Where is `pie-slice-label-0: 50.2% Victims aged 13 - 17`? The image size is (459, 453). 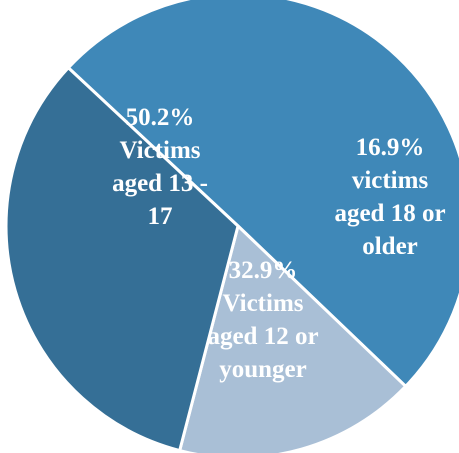
pie-slice-label-0: 50.2% Victims aged 13 - 17 is located at coordinates (160, 167).